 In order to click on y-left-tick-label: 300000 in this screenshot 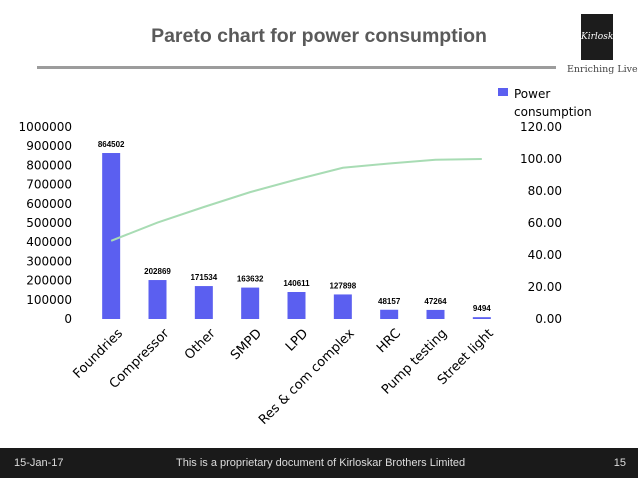, I will do `click(49, 261)`.